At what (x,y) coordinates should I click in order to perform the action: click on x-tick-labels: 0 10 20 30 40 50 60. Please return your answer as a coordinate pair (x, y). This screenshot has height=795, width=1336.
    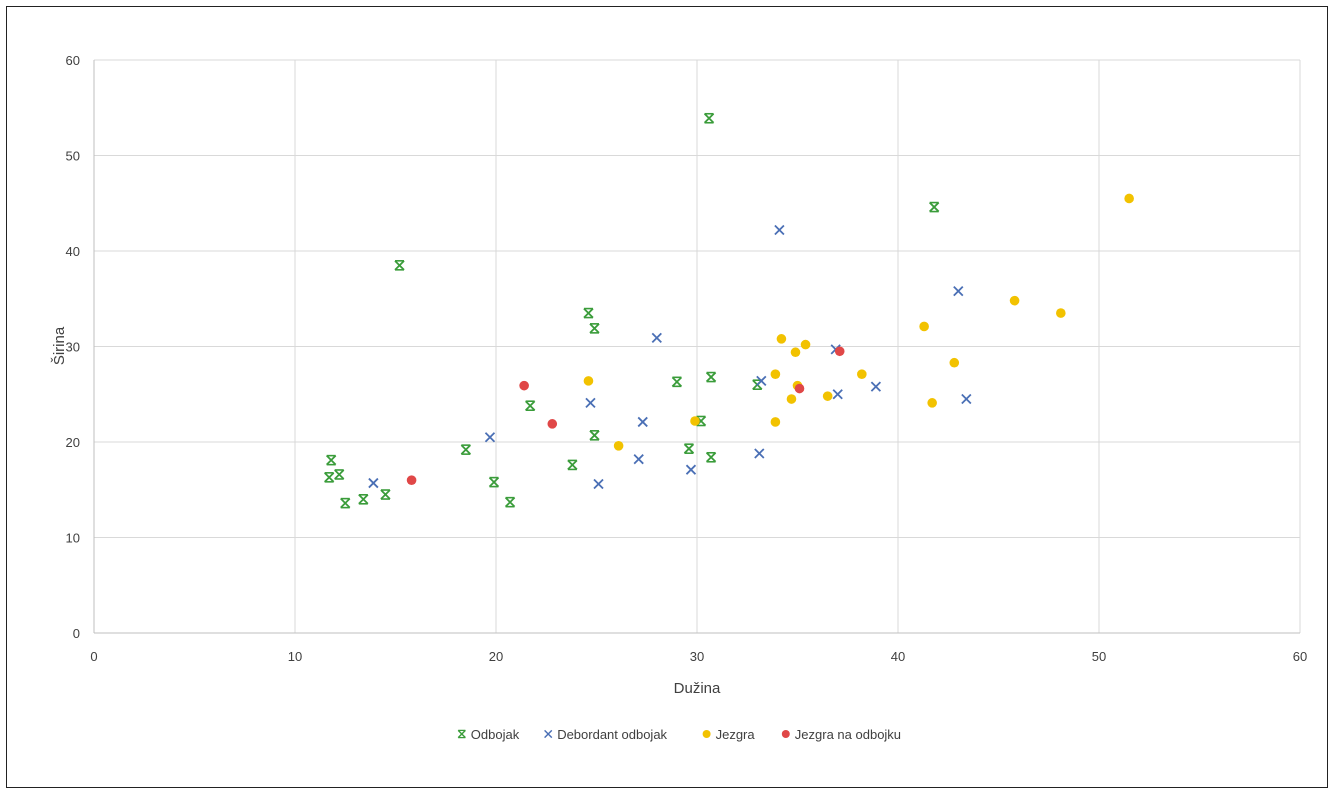
    Looking at the image, I should click on (698, 656).